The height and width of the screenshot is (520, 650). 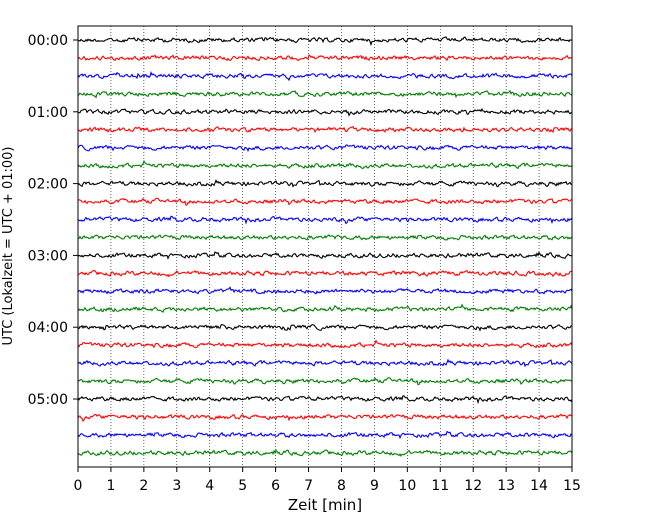 What do you see at coordinates (48, 113) in the screenshot?
I see `y-tick-label: 01:00` at bounding box center [48, 113].